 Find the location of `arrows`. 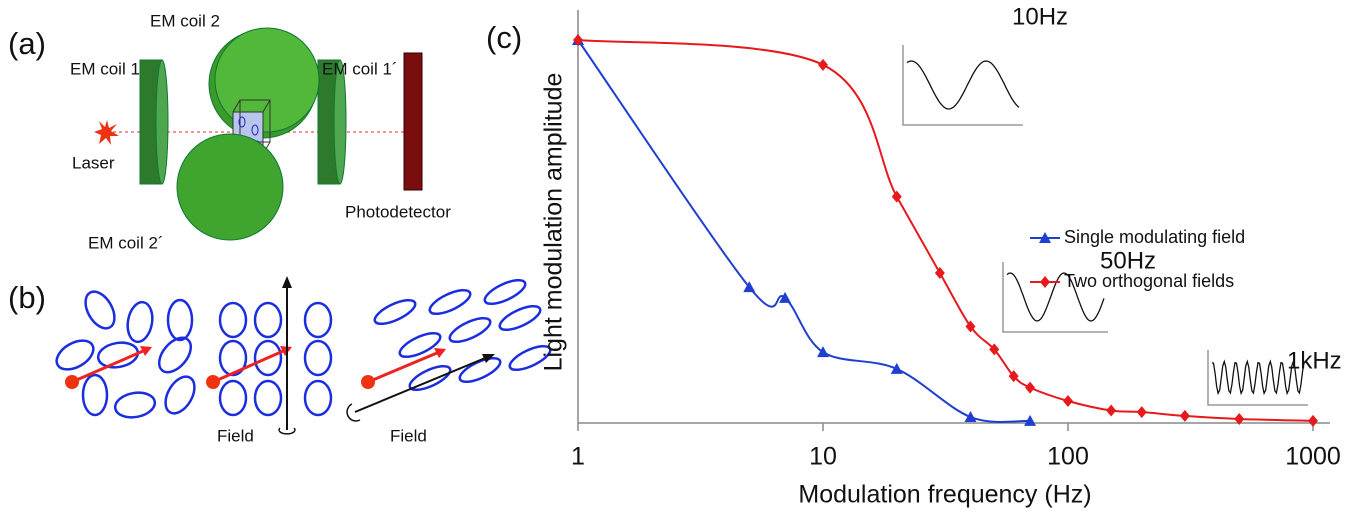

arrows is located at coordinates (283, 355).